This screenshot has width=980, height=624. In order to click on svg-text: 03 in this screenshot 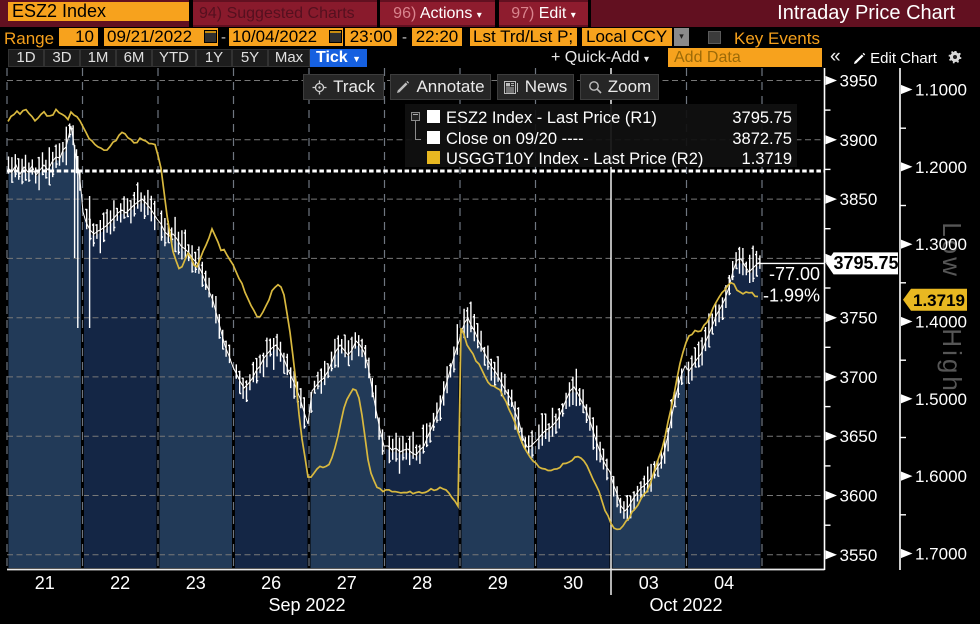, I will do `click(649, 583)`.